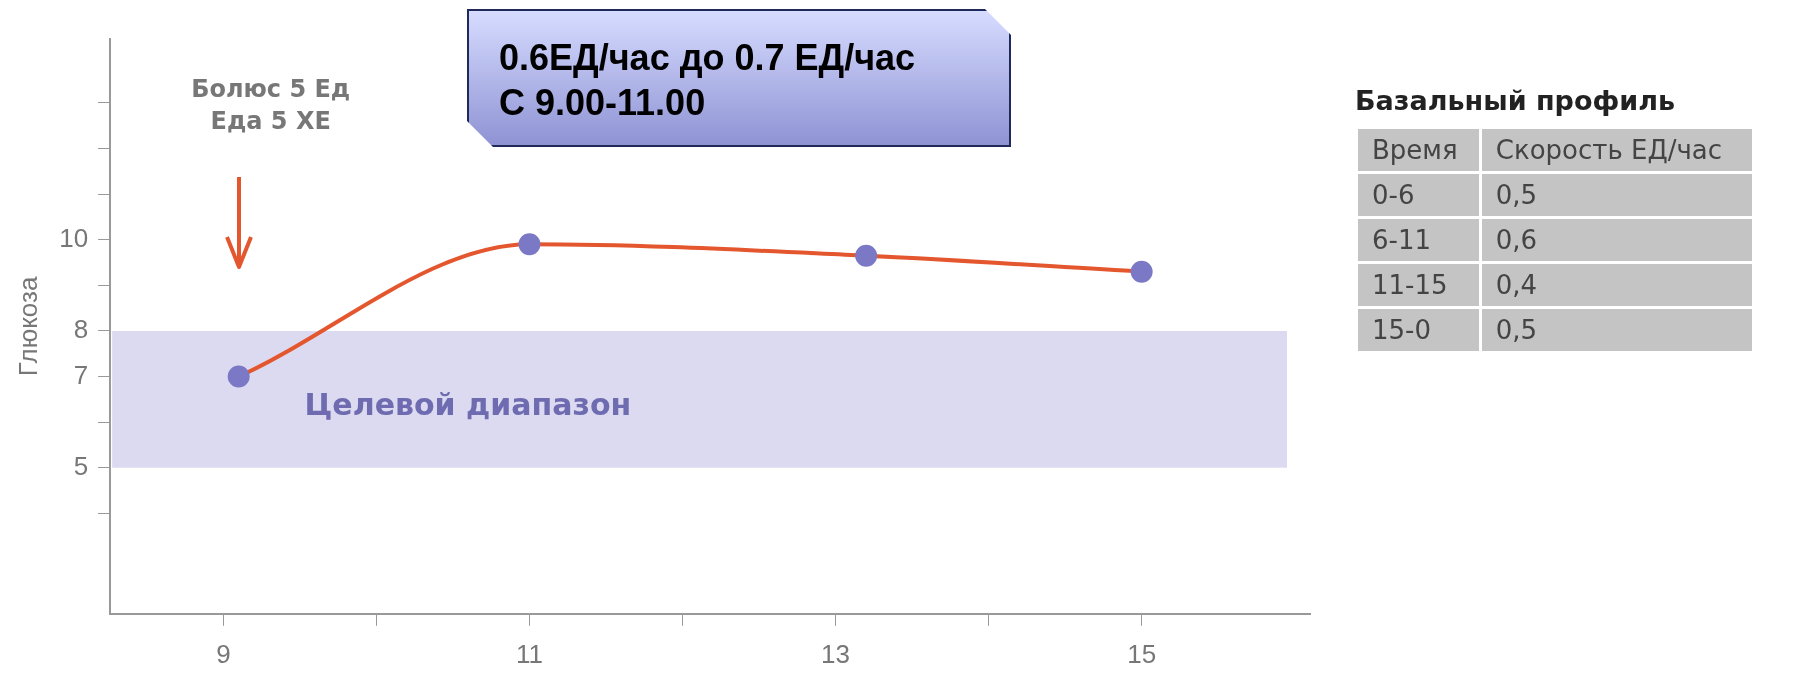 Image resolution: width=1820 pixels, height=685 pixels. I want to click on text: Скорость ЕД/час, so click(1617, 150).